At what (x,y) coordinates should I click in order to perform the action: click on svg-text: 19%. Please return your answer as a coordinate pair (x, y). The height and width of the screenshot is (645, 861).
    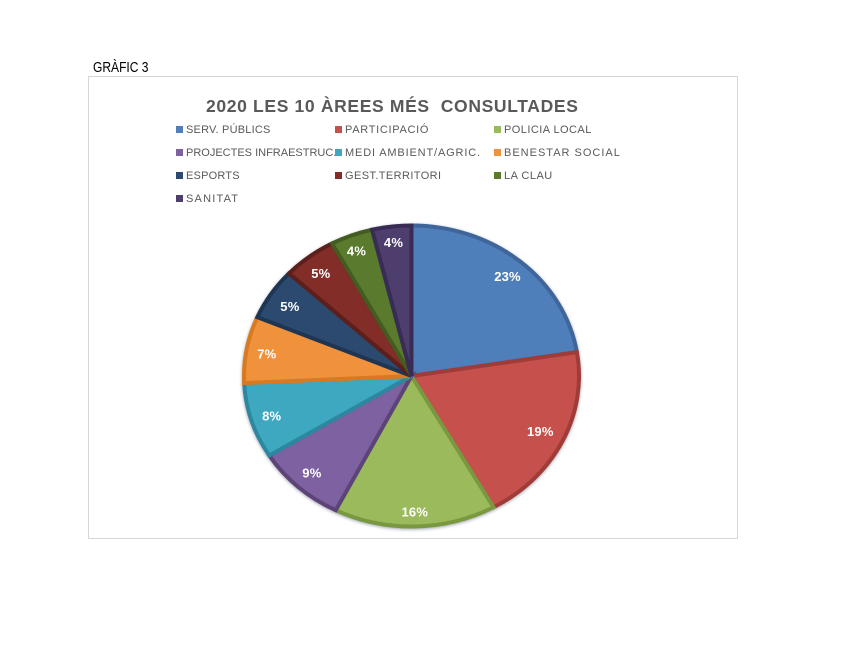
    Looking at the image, I should click on (540, 431).